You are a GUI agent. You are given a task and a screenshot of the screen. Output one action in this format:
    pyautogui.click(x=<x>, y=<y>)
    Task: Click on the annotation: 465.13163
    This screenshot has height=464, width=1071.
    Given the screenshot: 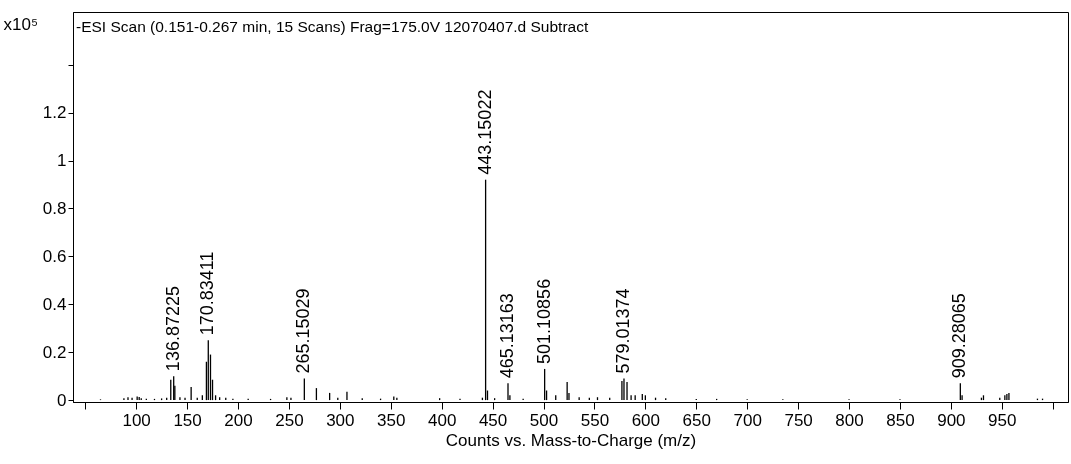 What is the action you would take?
    pyautogui.click(x=507, y=336)
    